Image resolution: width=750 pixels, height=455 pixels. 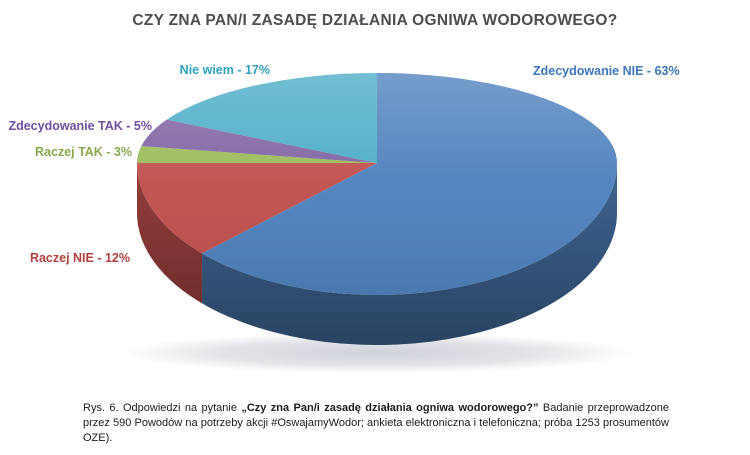 I want to click on slice-label-raczej-tak: Raczej TAK - 3%, so click(x=83, y=152).